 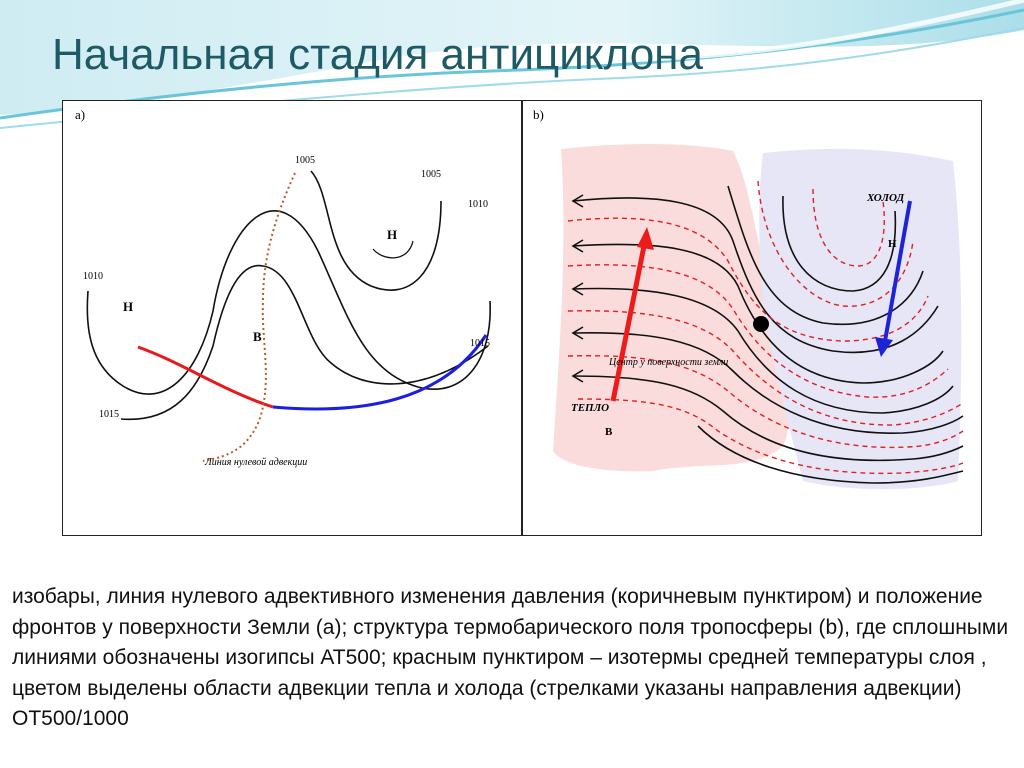 I want to click on isotherms, so click(x=765, y=327).